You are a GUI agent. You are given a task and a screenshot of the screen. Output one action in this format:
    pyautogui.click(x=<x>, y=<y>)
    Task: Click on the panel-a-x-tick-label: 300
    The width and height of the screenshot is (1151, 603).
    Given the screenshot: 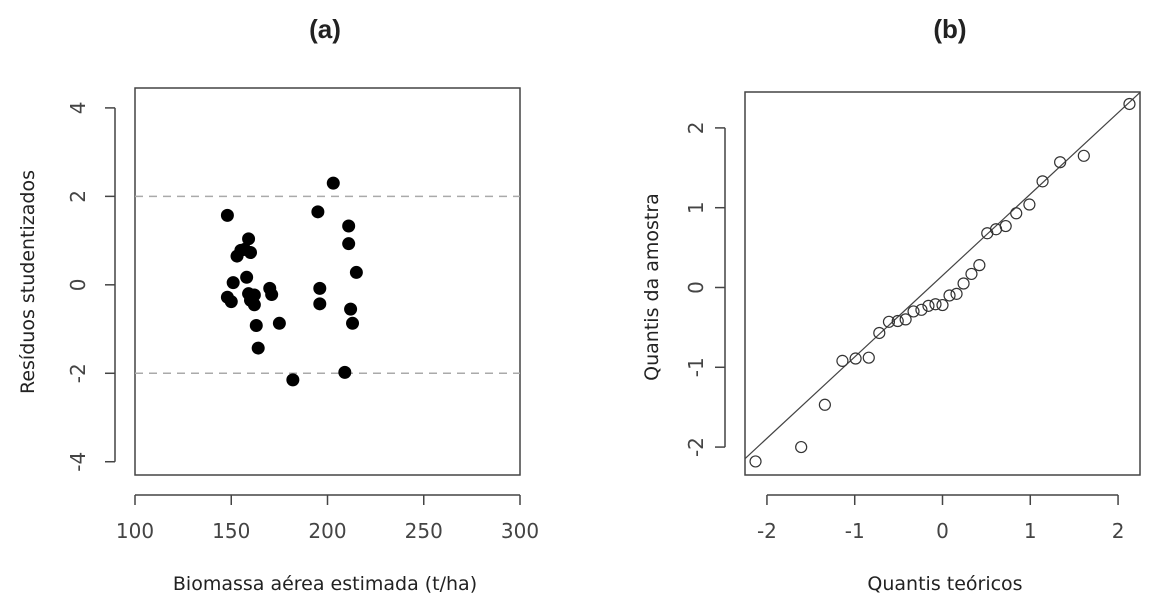 What is the action you would take?
    pyautogui.click(x=520, y=531)
    